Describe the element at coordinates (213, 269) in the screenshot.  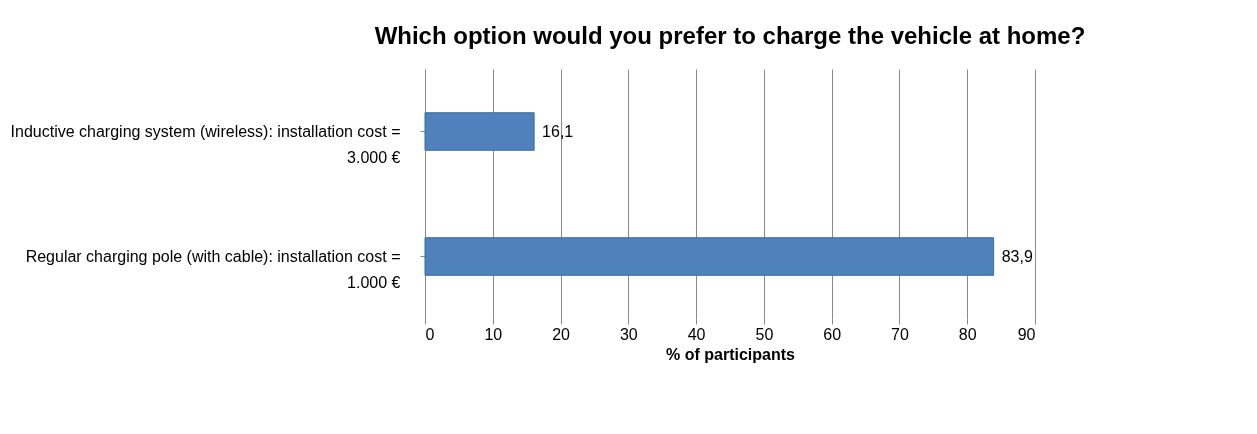
I see `y-tick-label: Regular charging pole (with cable): installation cost = 1.000 €` at that location.